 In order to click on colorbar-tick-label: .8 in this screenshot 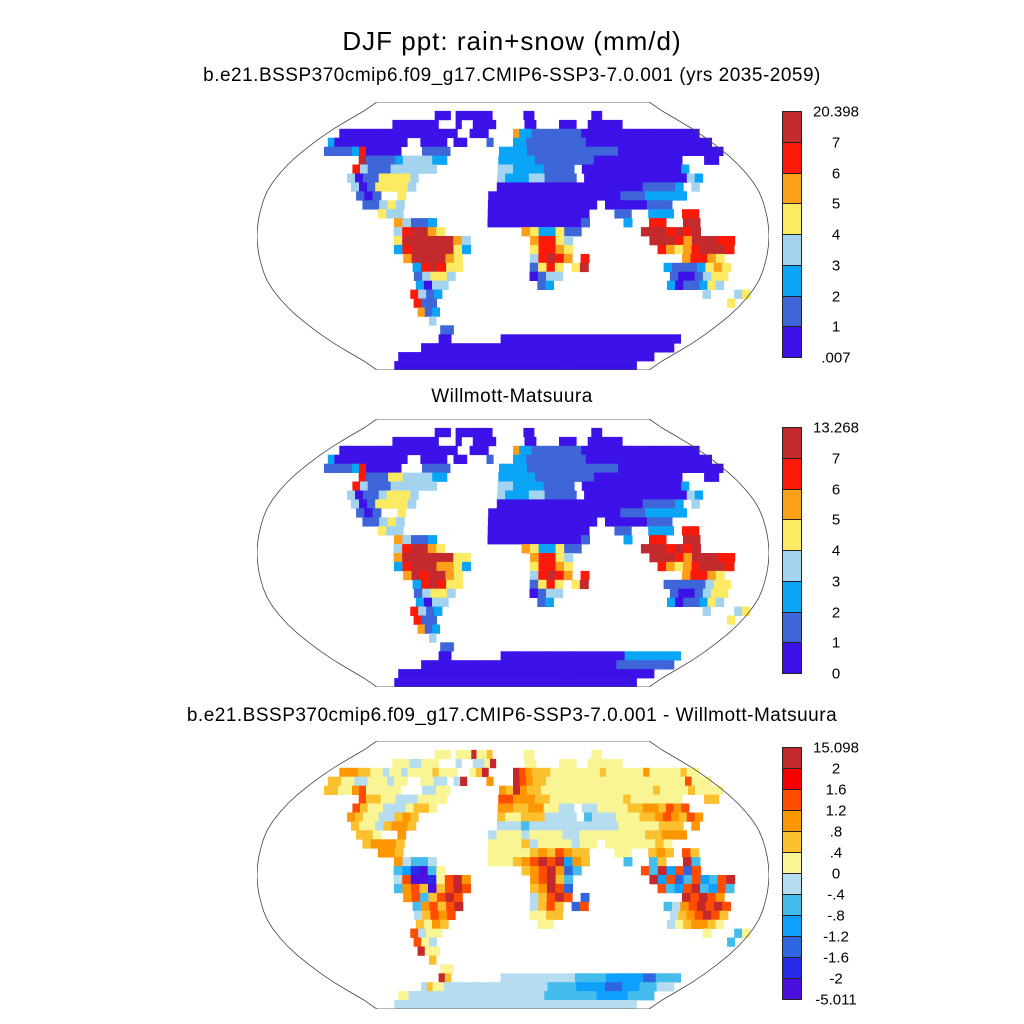, I will do `click(836, 832)`.